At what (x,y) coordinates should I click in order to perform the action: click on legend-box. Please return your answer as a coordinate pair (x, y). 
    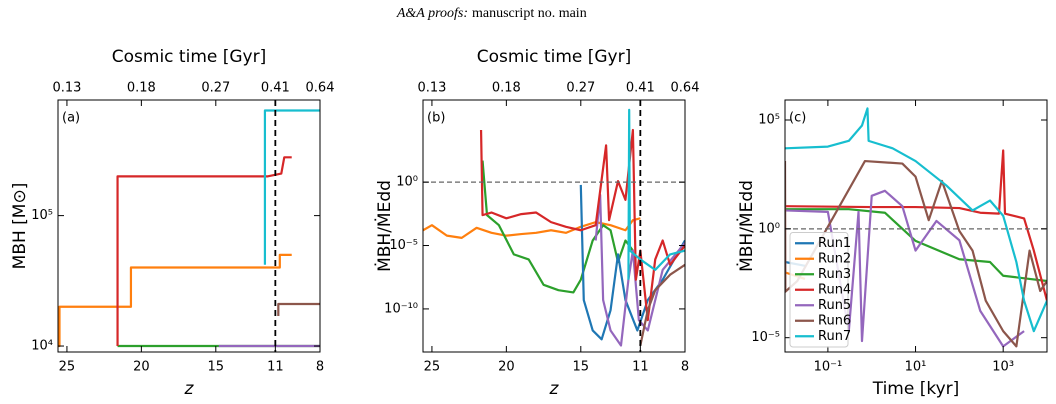
    Looking at the image, I should click on (819, 290).